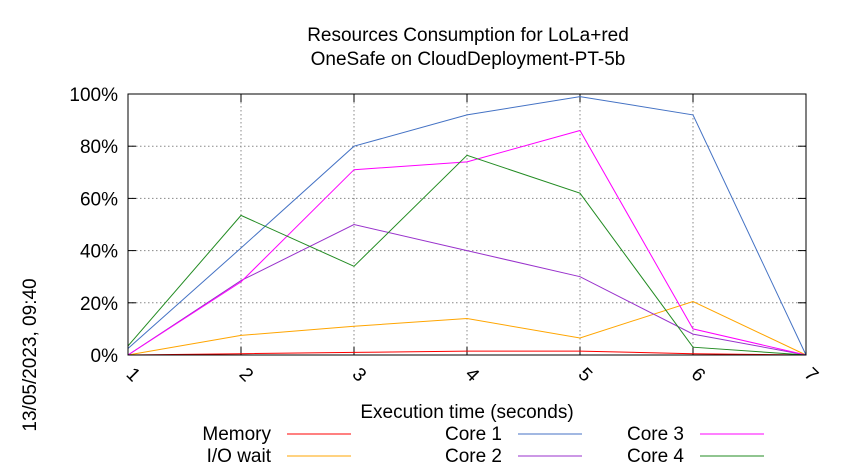 The width and height of the screenshot is (850, 475). Describe the element at coordinates (99, 147) in the screenshot. I see `y-tick-label: 80%` at that location.